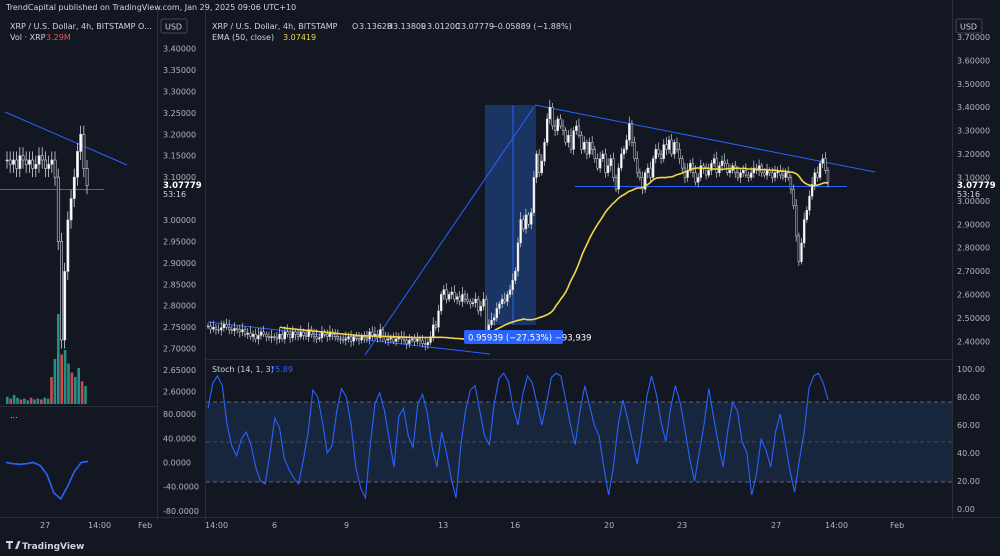 The width and height of the screenshot is (1000, 556). What do you see at coordinates (275, 26) in the screenshot?
I see `main-symbol: XRP / U.S. Dollar, 4h, BITSTAMP` at bounding box center [275, 26].